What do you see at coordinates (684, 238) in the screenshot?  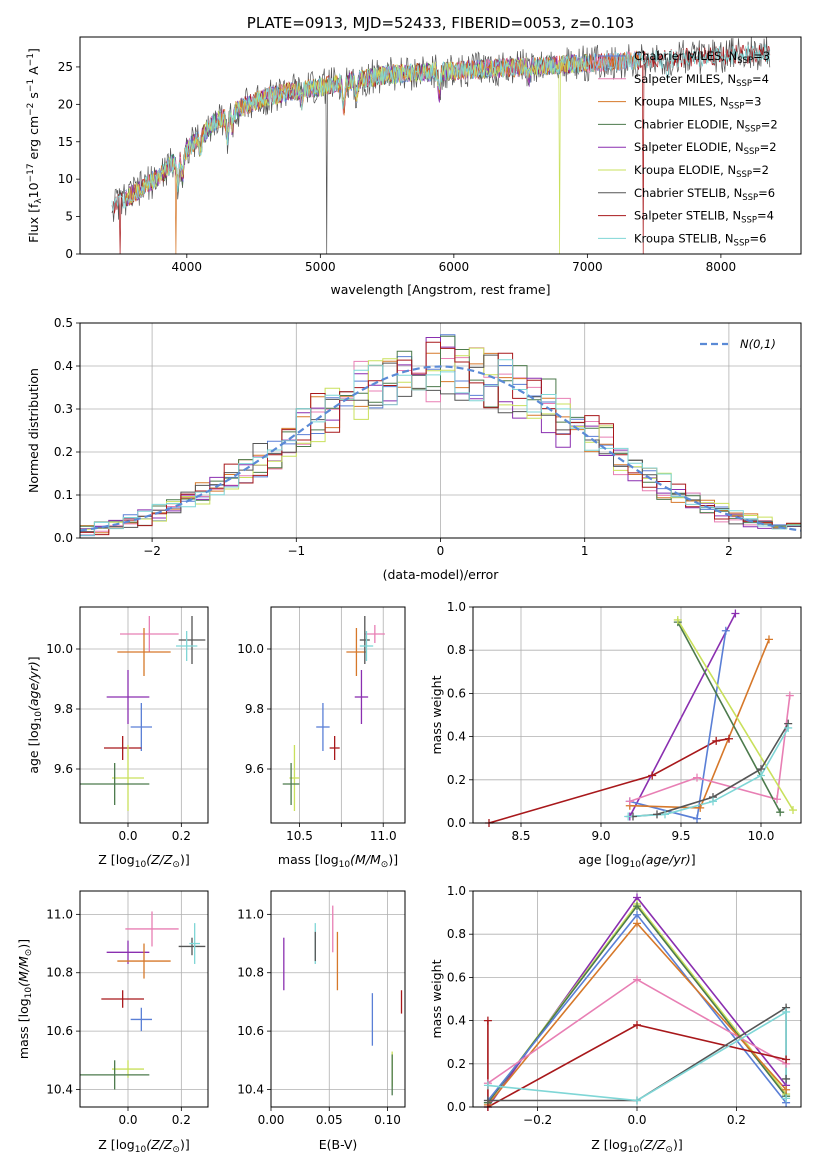 I see `legend-name: Kroupa STELIB, N` at bounding box center [684, 238].